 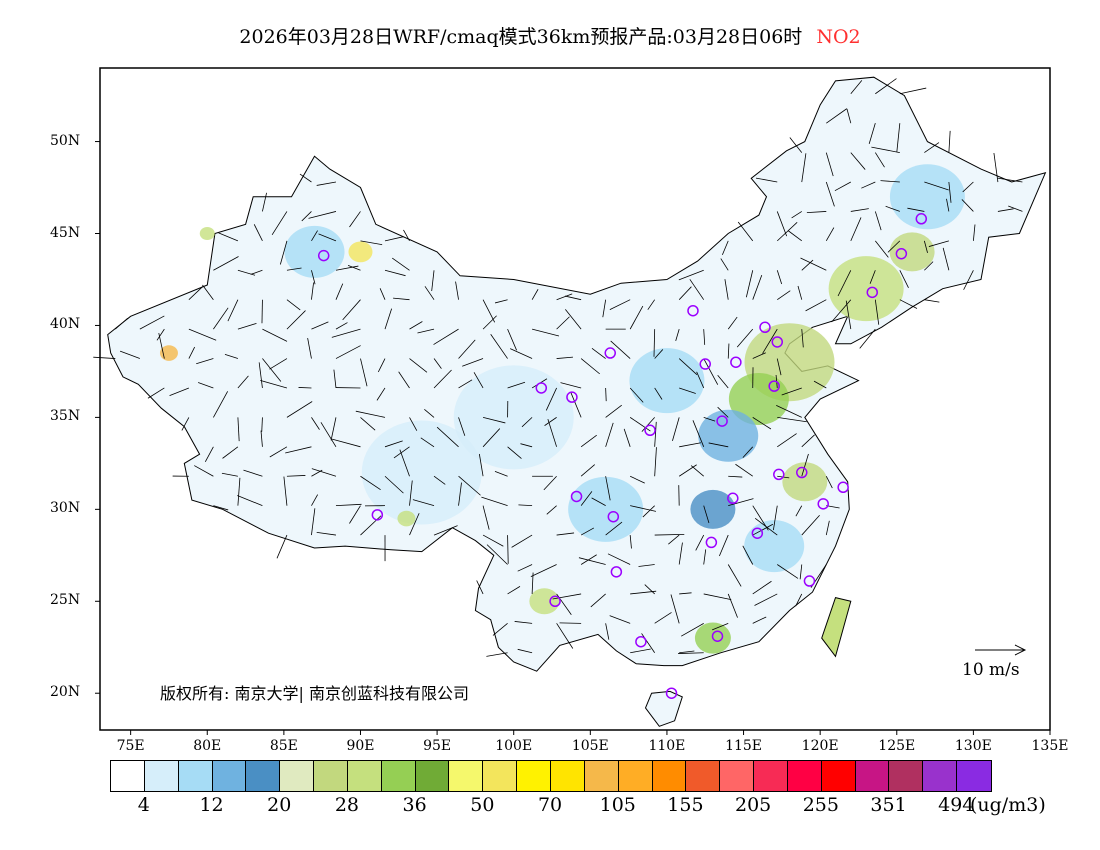 I want to click on lat-label: 45N, so click(x=65, y=232).